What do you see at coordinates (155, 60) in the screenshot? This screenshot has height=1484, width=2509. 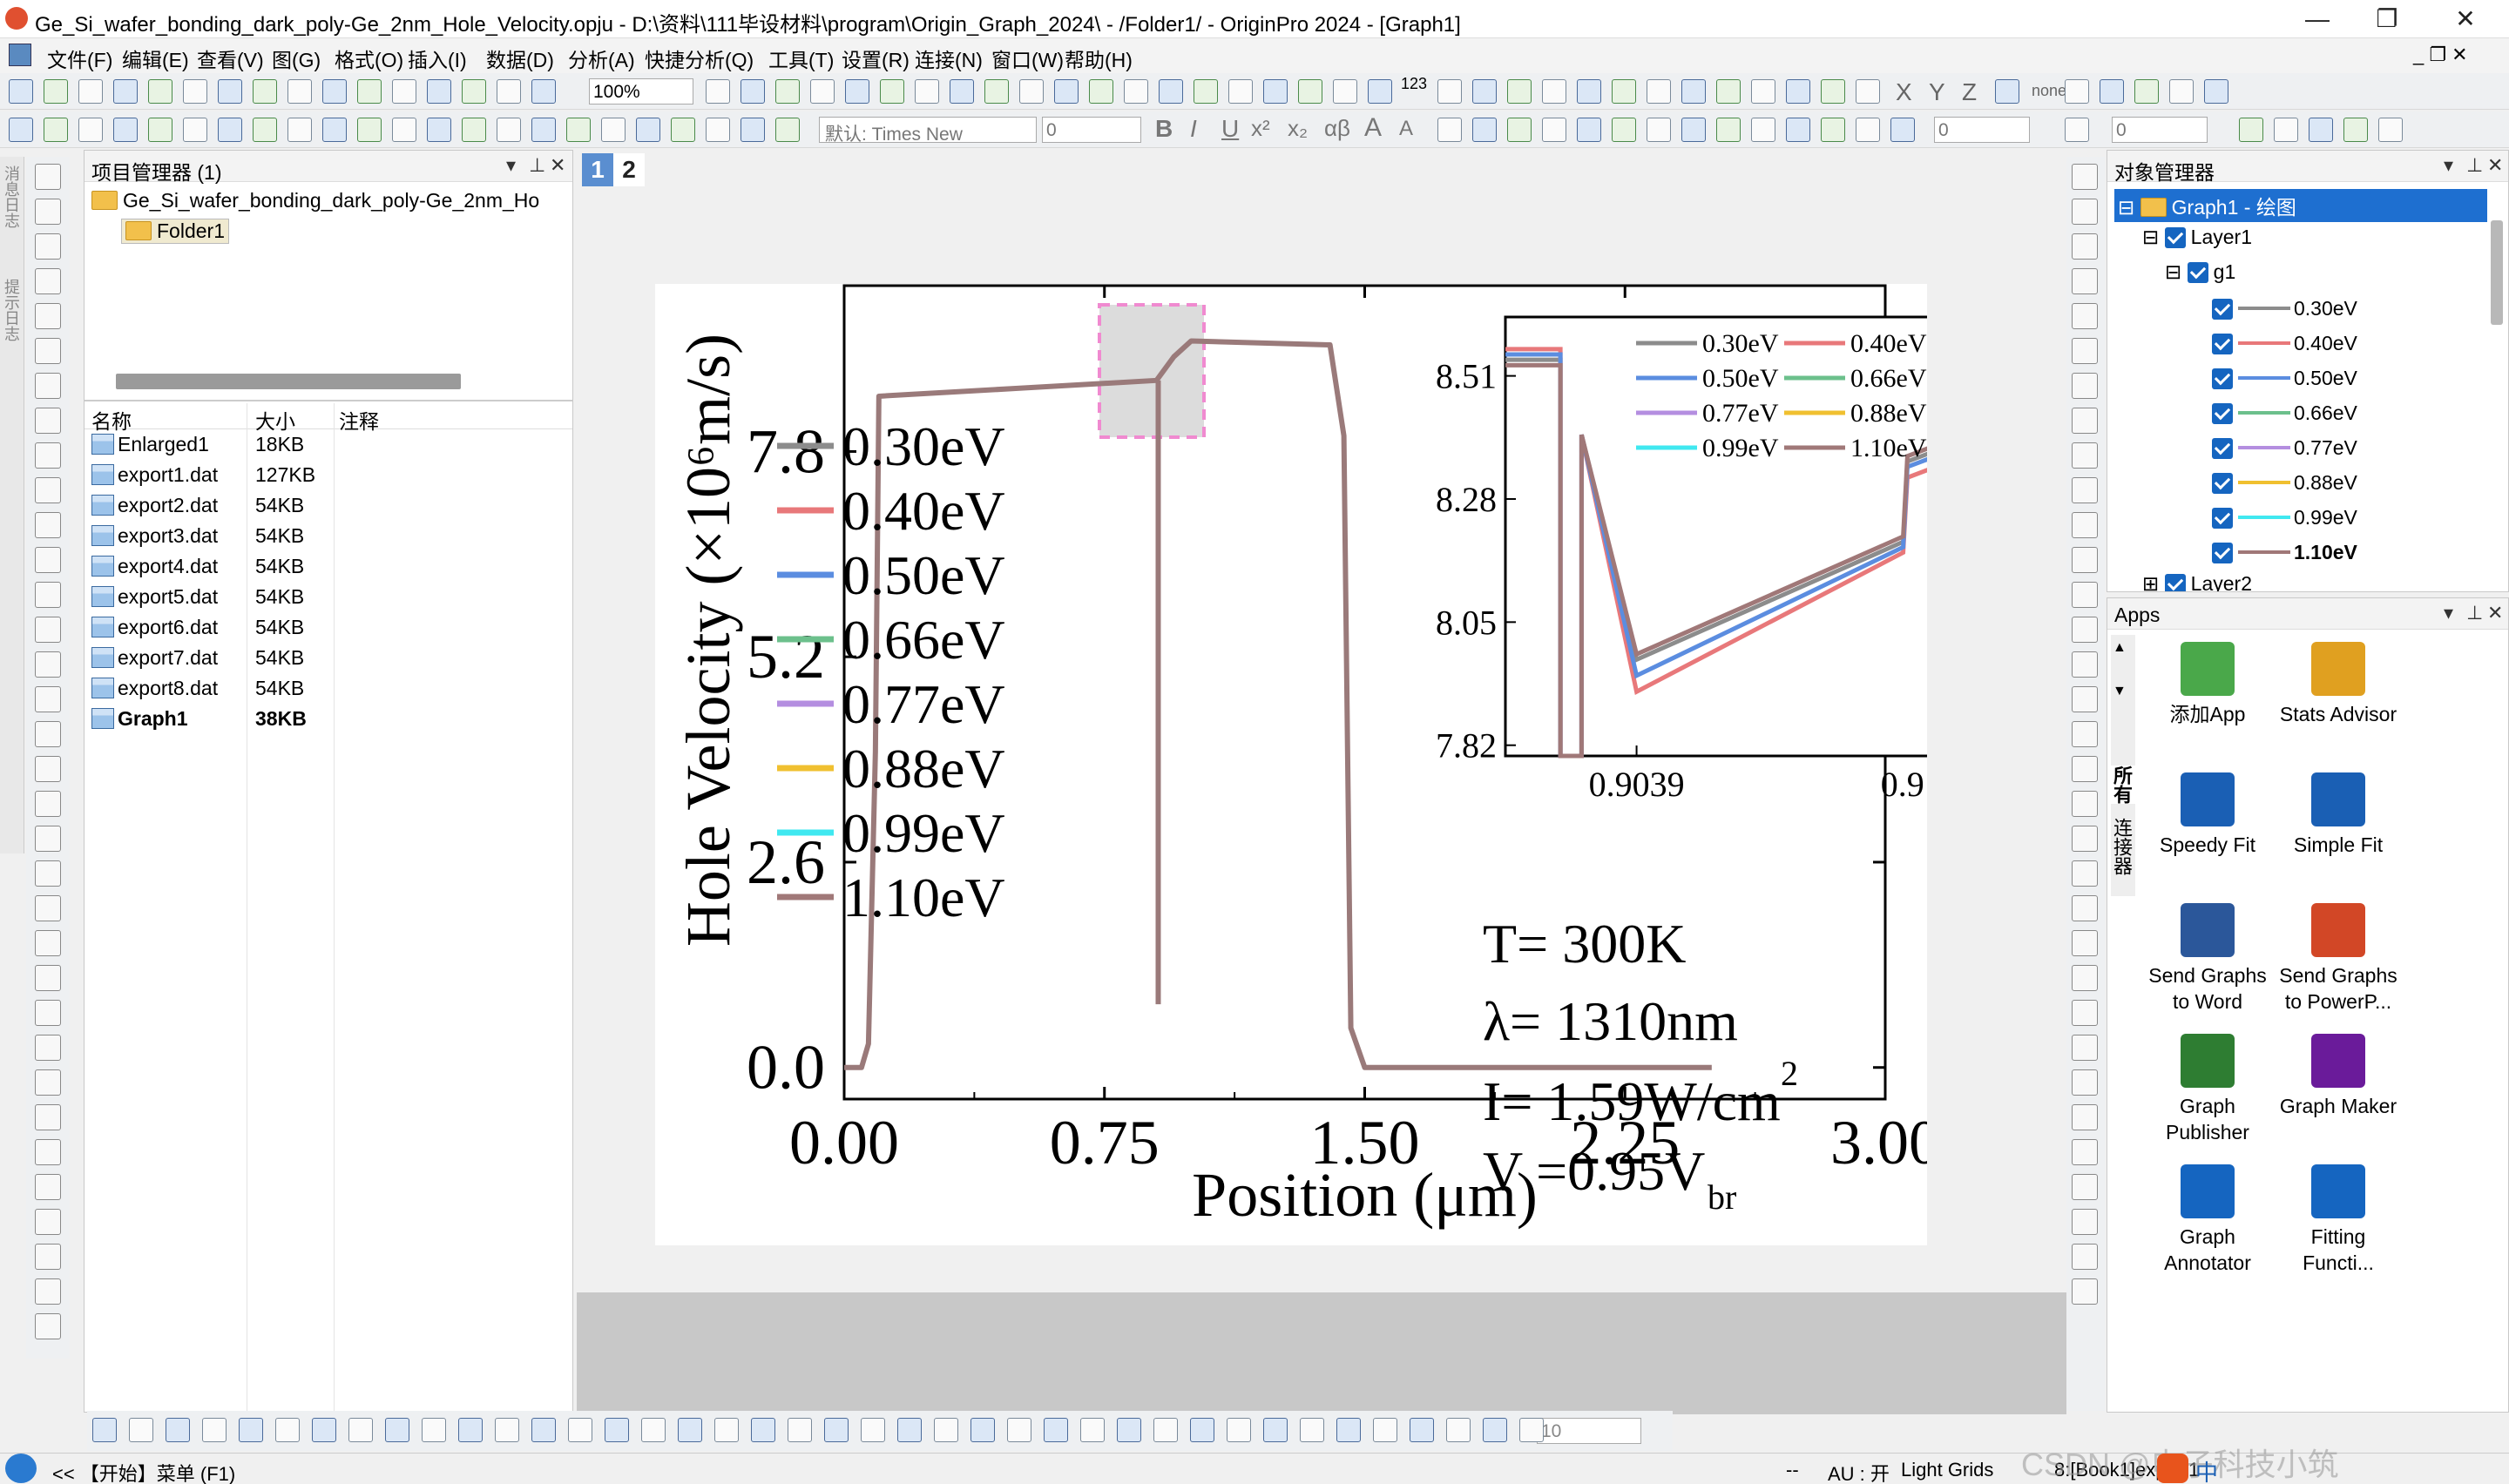 I see `menu-item-1: 编辑(E)` at bounding box center [155, 60].